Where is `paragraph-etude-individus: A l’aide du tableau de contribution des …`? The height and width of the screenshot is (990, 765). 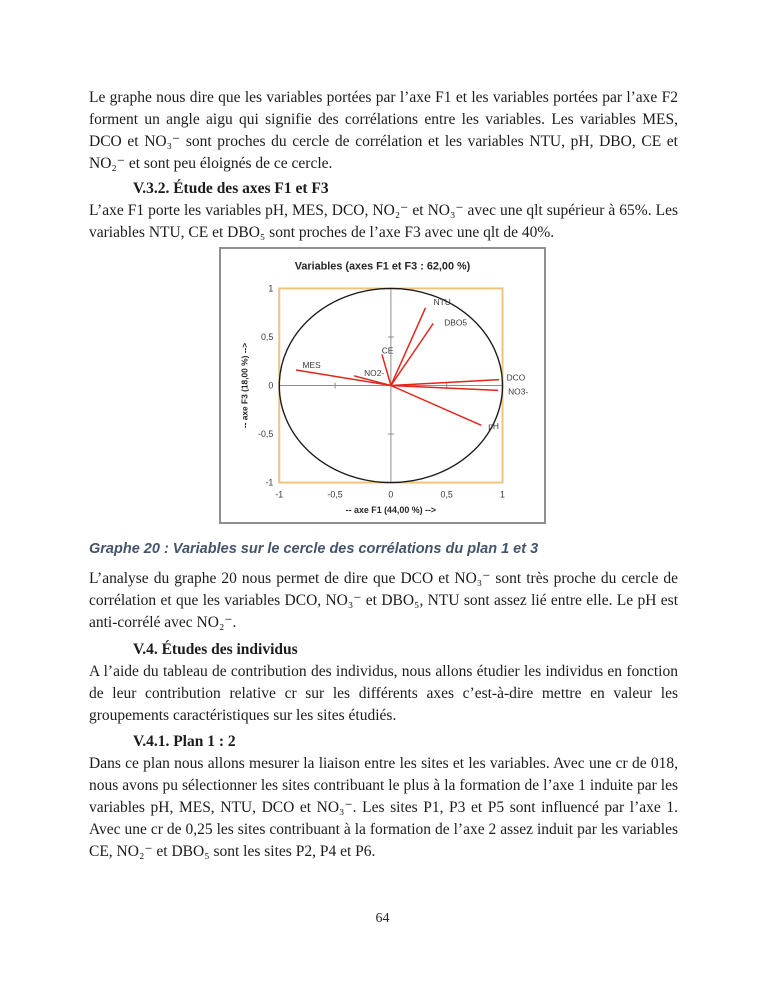 paragraph-etude-individus: A l’aide du tableau de contribution des … is located at coordinates (383, 693).